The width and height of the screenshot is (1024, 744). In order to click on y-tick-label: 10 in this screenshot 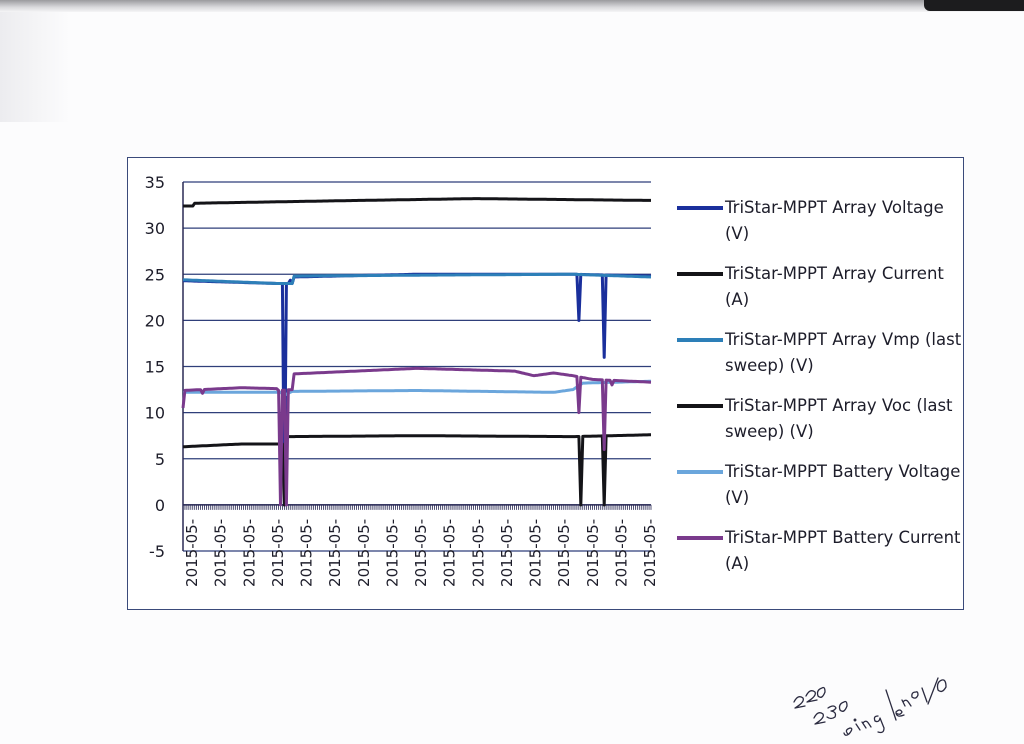, I will do `click(155, 413)`.